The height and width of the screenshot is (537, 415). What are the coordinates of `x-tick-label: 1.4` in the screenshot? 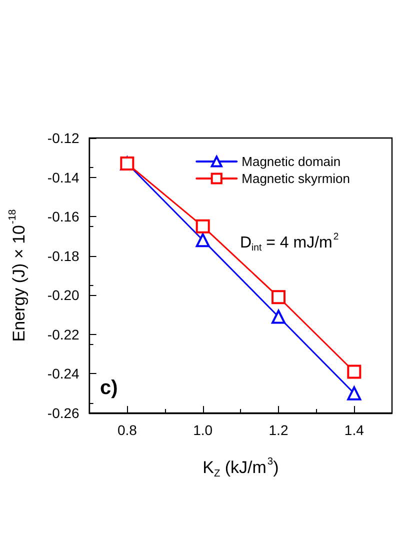 It's located at (354, 430).